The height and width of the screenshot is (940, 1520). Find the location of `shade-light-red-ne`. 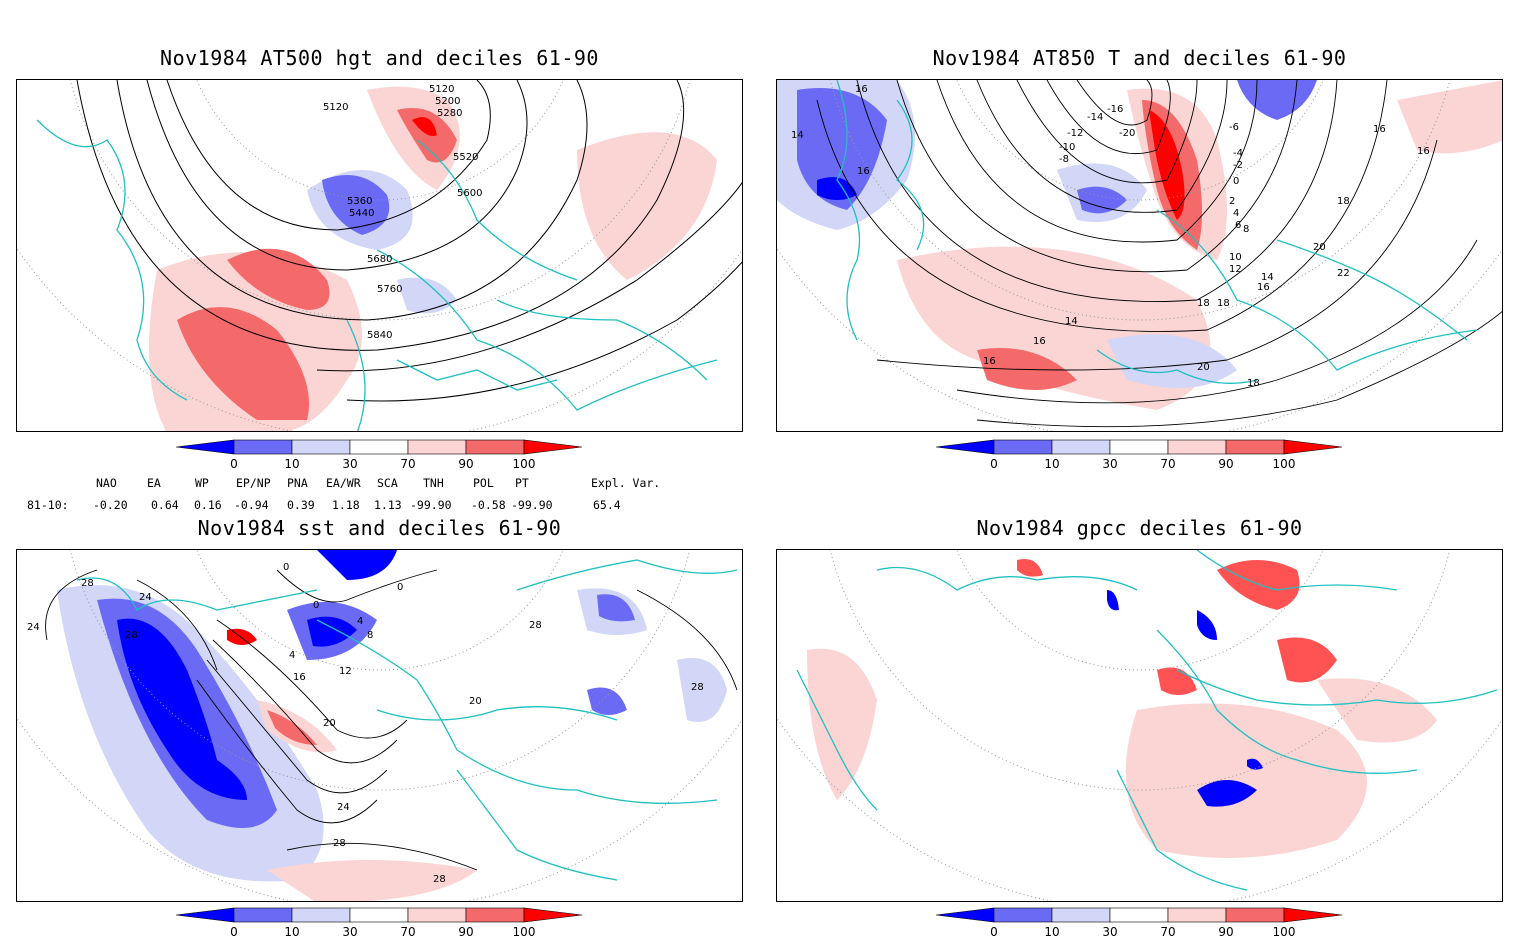

shade-light-red-ne is located at coordinates (647, 206).